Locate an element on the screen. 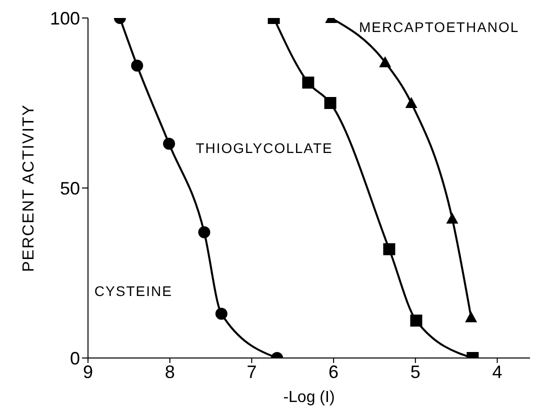 The width and height of the screenshot is (542, 415). y-tick-label: 100 is located at coordinates (65, 18).